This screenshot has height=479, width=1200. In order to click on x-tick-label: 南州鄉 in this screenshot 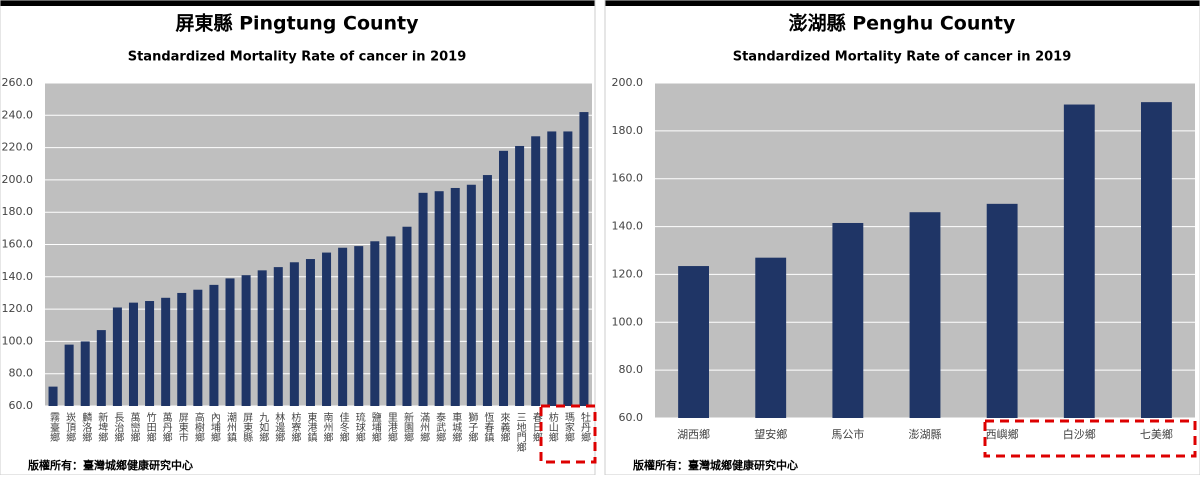, I will do `click(327, 427)`.